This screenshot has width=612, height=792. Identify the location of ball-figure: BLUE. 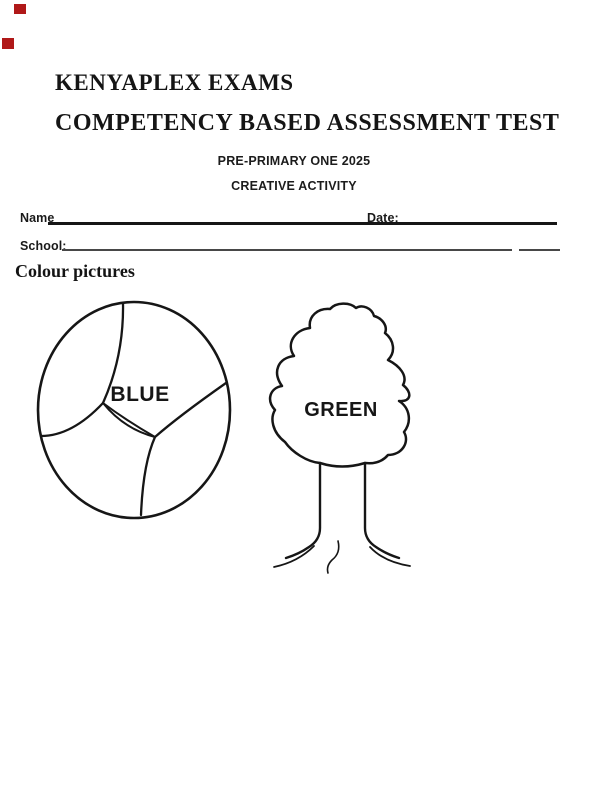
(135, 413).